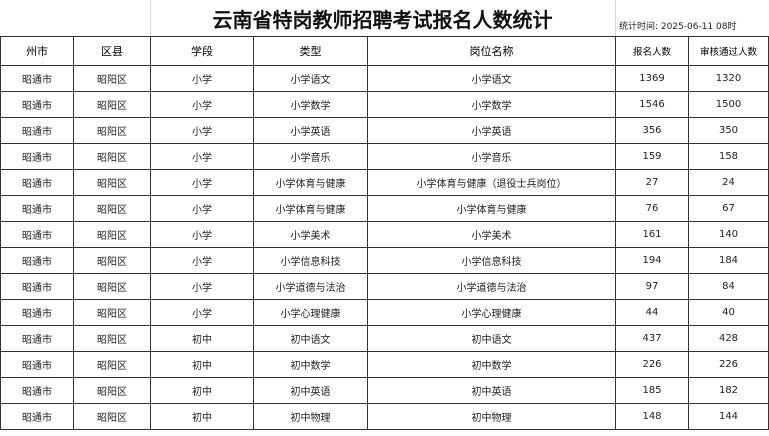  I want to click on table-row: 昭通市 昭阳区 小学 小学音乐 小学音乐 159 158, so click(384, 156).